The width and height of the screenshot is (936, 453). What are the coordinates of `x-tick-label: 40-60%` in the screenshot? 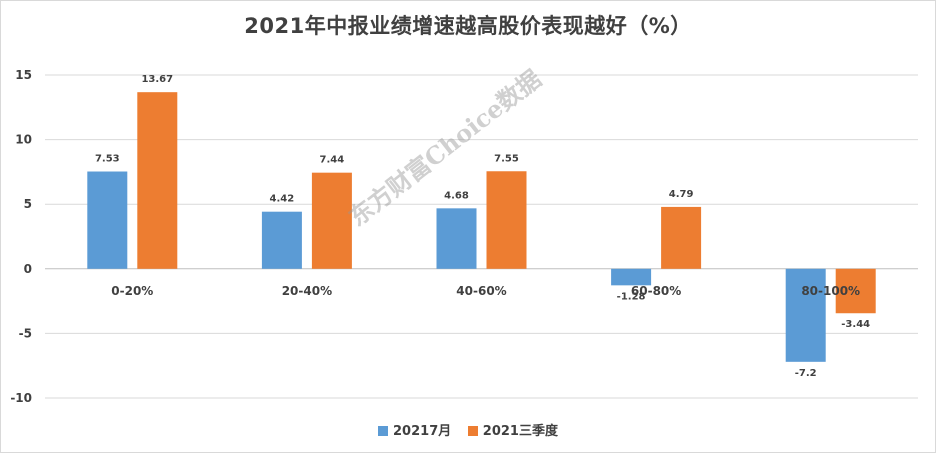 It's located at (481, 291).